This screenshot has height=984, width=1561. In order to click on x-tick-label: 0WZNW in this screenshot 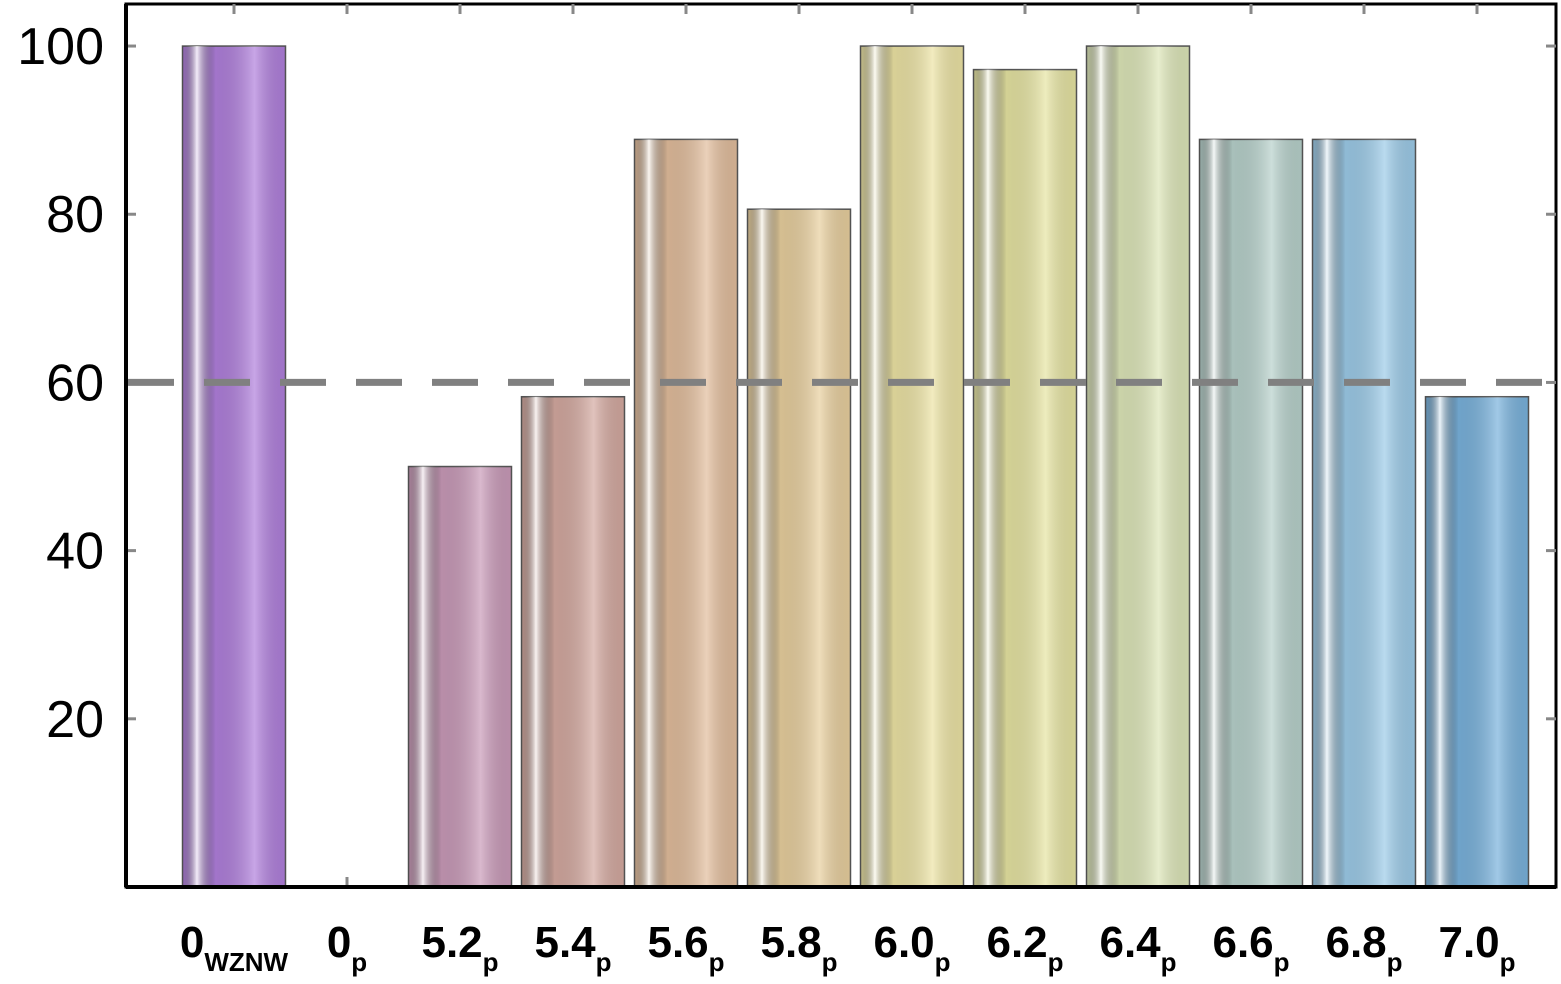, I will do `click(234, 947)`.